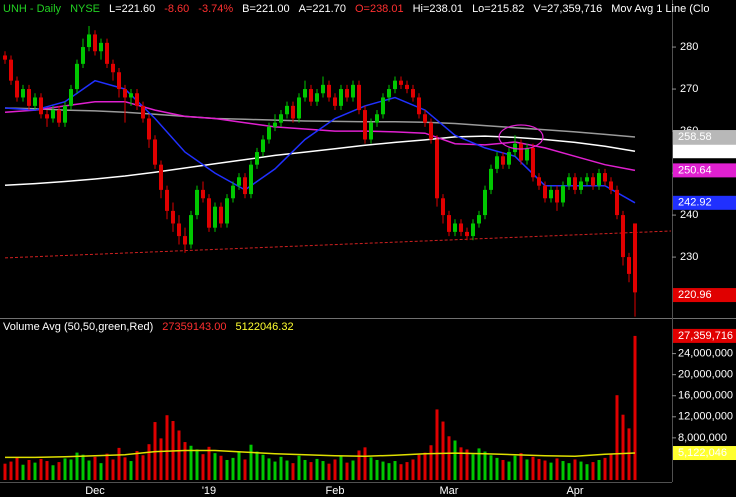  What do you see at coordinates (32, 9) in the screenshot?
I see `quote-item: UNH - Daily` at bounding box center [32, 9].